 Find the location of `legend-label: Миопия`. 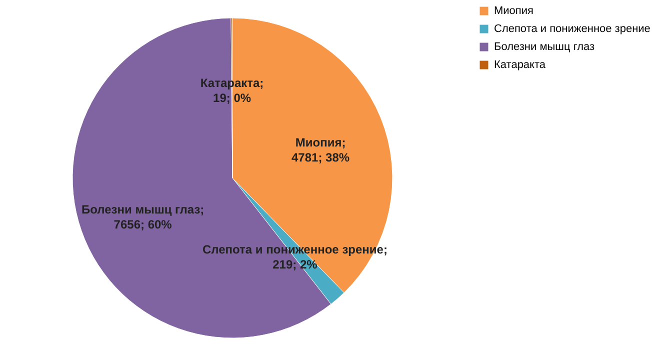

legend-label: Миопия is located at coordinates (514, 11).